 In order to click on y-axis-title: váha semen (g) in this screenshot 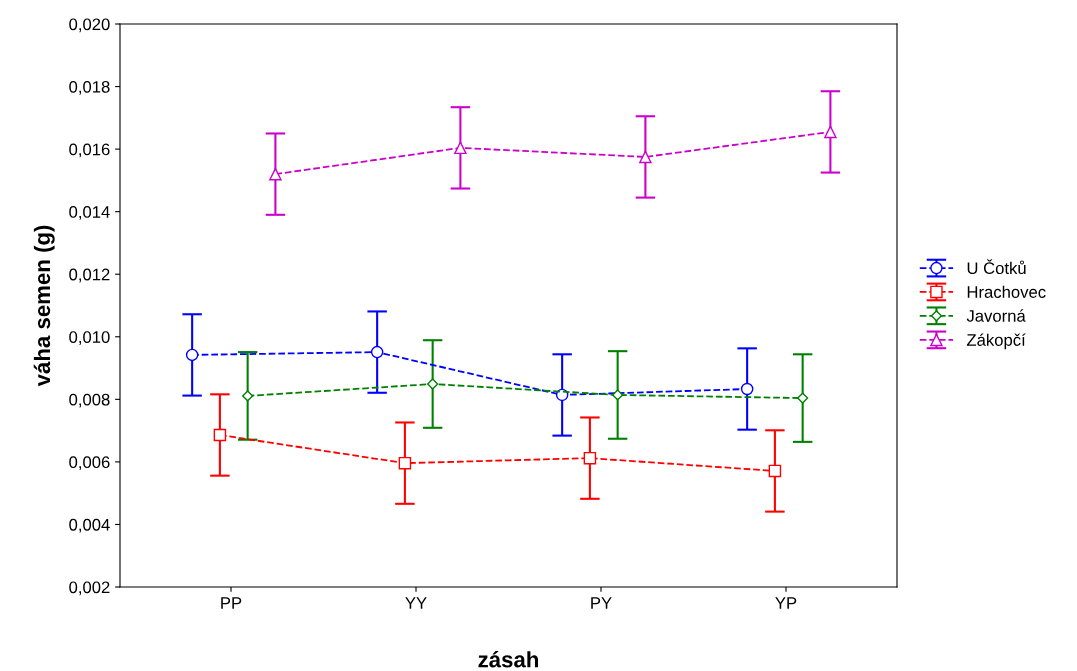, I will do `click(44, 306)`.